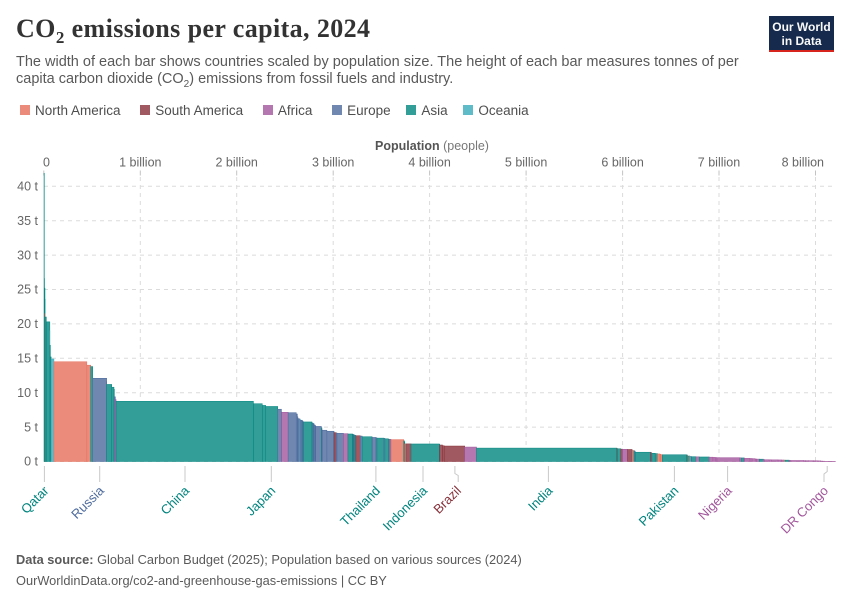 Image resolution: width=850 pixels, height=600 pixels. I want to click on svg-text: DR Congo, so click(805, 510).